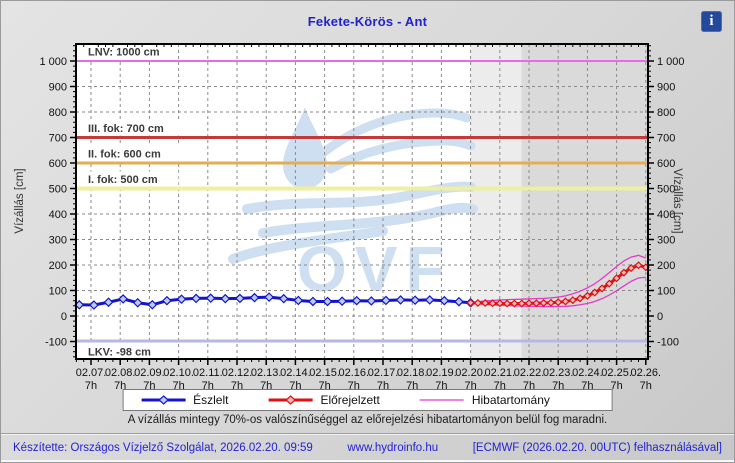  Describe the element at coordinates (558, 284) in the screenshot. I see `forecast-series` at that location.